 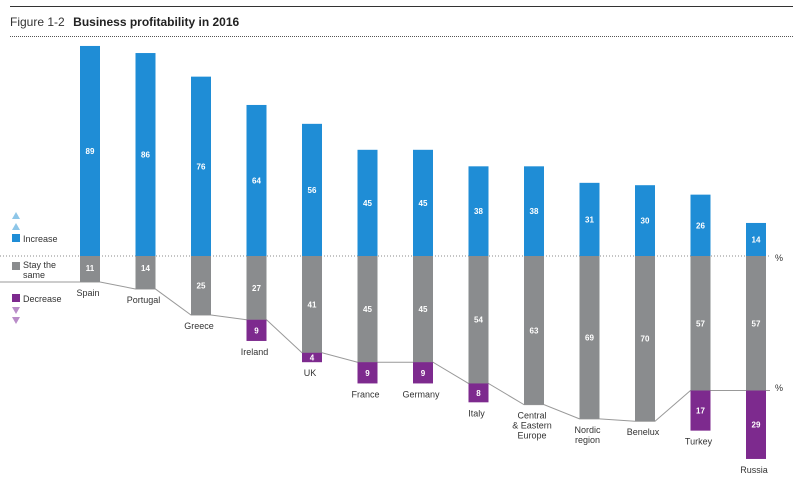 I want to click on value-label-increase: 31, so click(x=589, y=219).